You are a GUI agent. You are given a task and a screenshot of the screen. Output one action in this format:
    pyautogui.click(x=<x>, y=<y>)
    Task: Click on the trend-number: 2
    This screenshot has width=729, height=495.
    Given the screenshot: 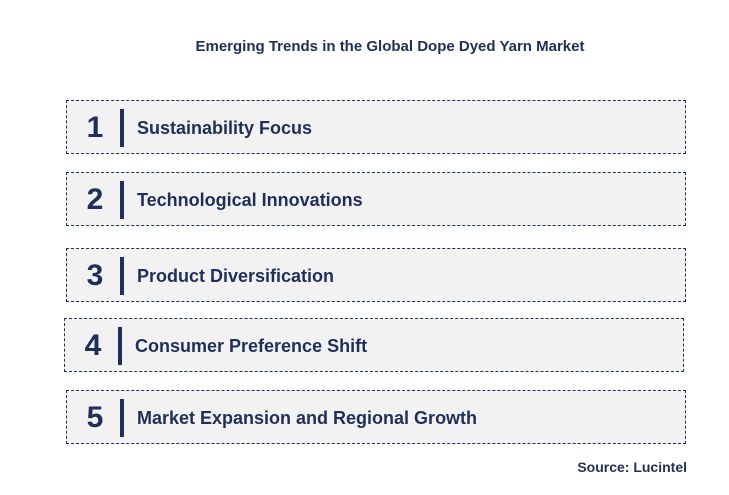 What is the action you would take?
    pyautogui.click(x=95, y=199)
    